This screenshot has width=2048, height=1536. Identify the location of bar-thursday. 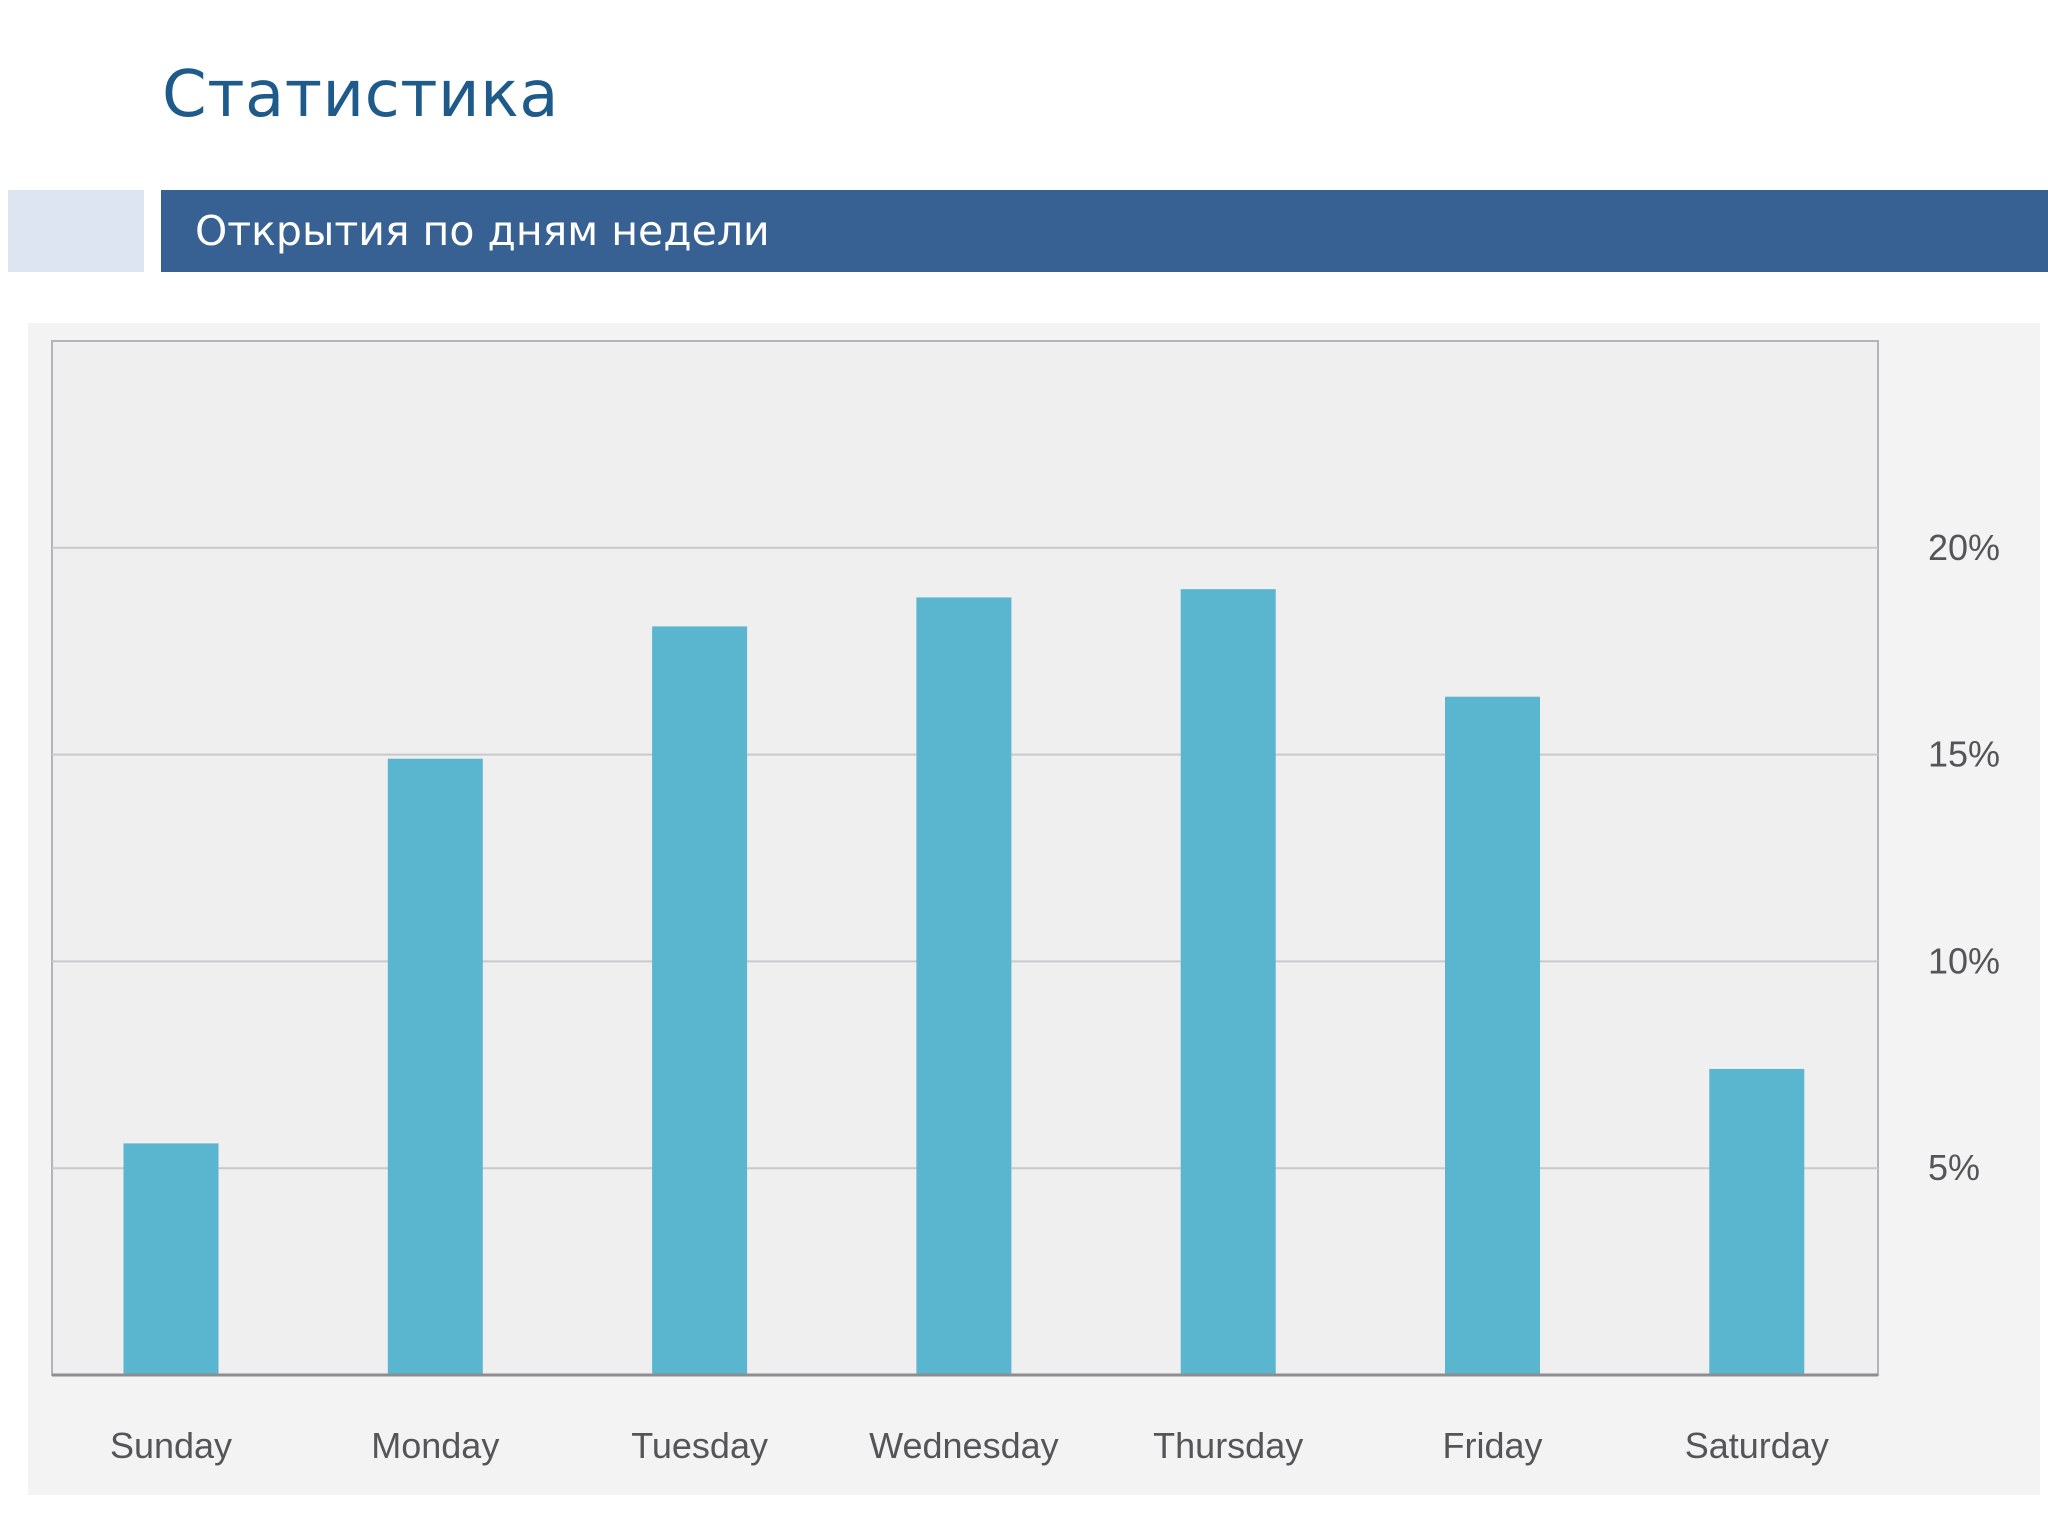
(1228, 982).